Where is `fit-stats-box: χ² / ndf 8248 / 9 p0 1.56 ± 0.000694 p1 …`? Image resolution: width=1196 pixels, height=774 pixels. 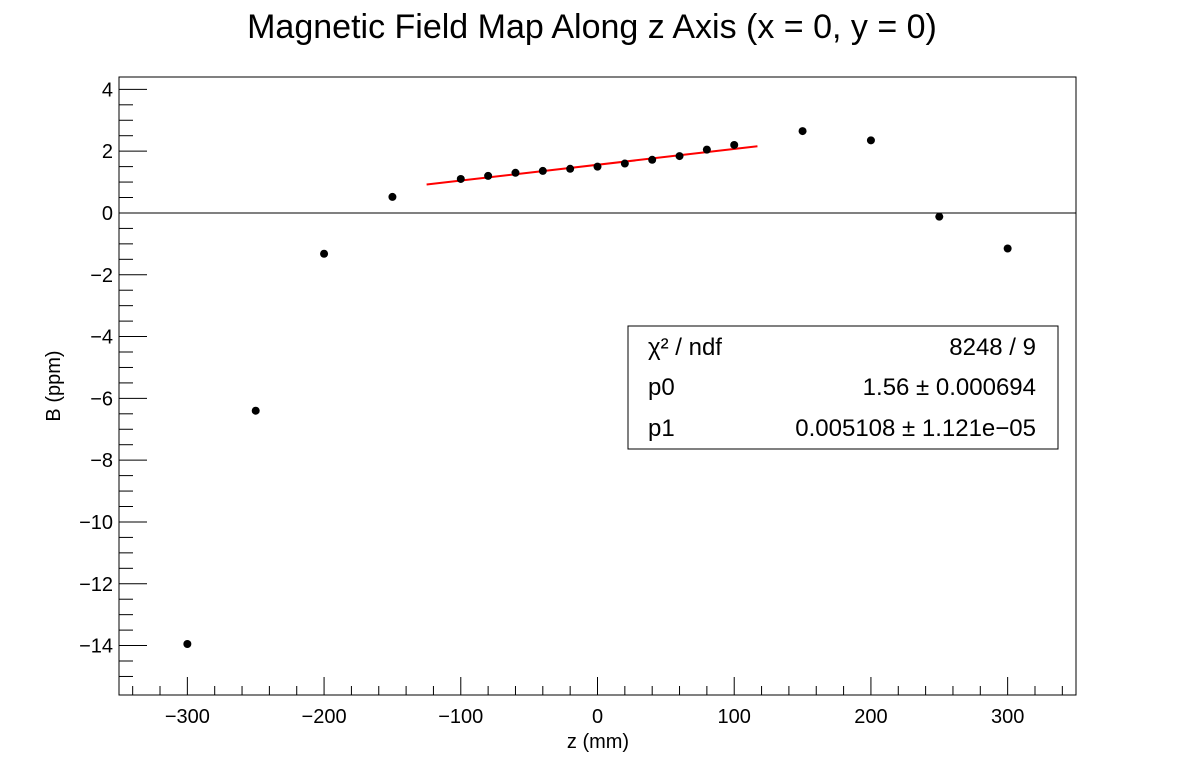
fit-stats-box: χ² / ndf 8248 / 9 p0 1.56 ± 0.000694 p1 … is located at coordinates (843, 387).